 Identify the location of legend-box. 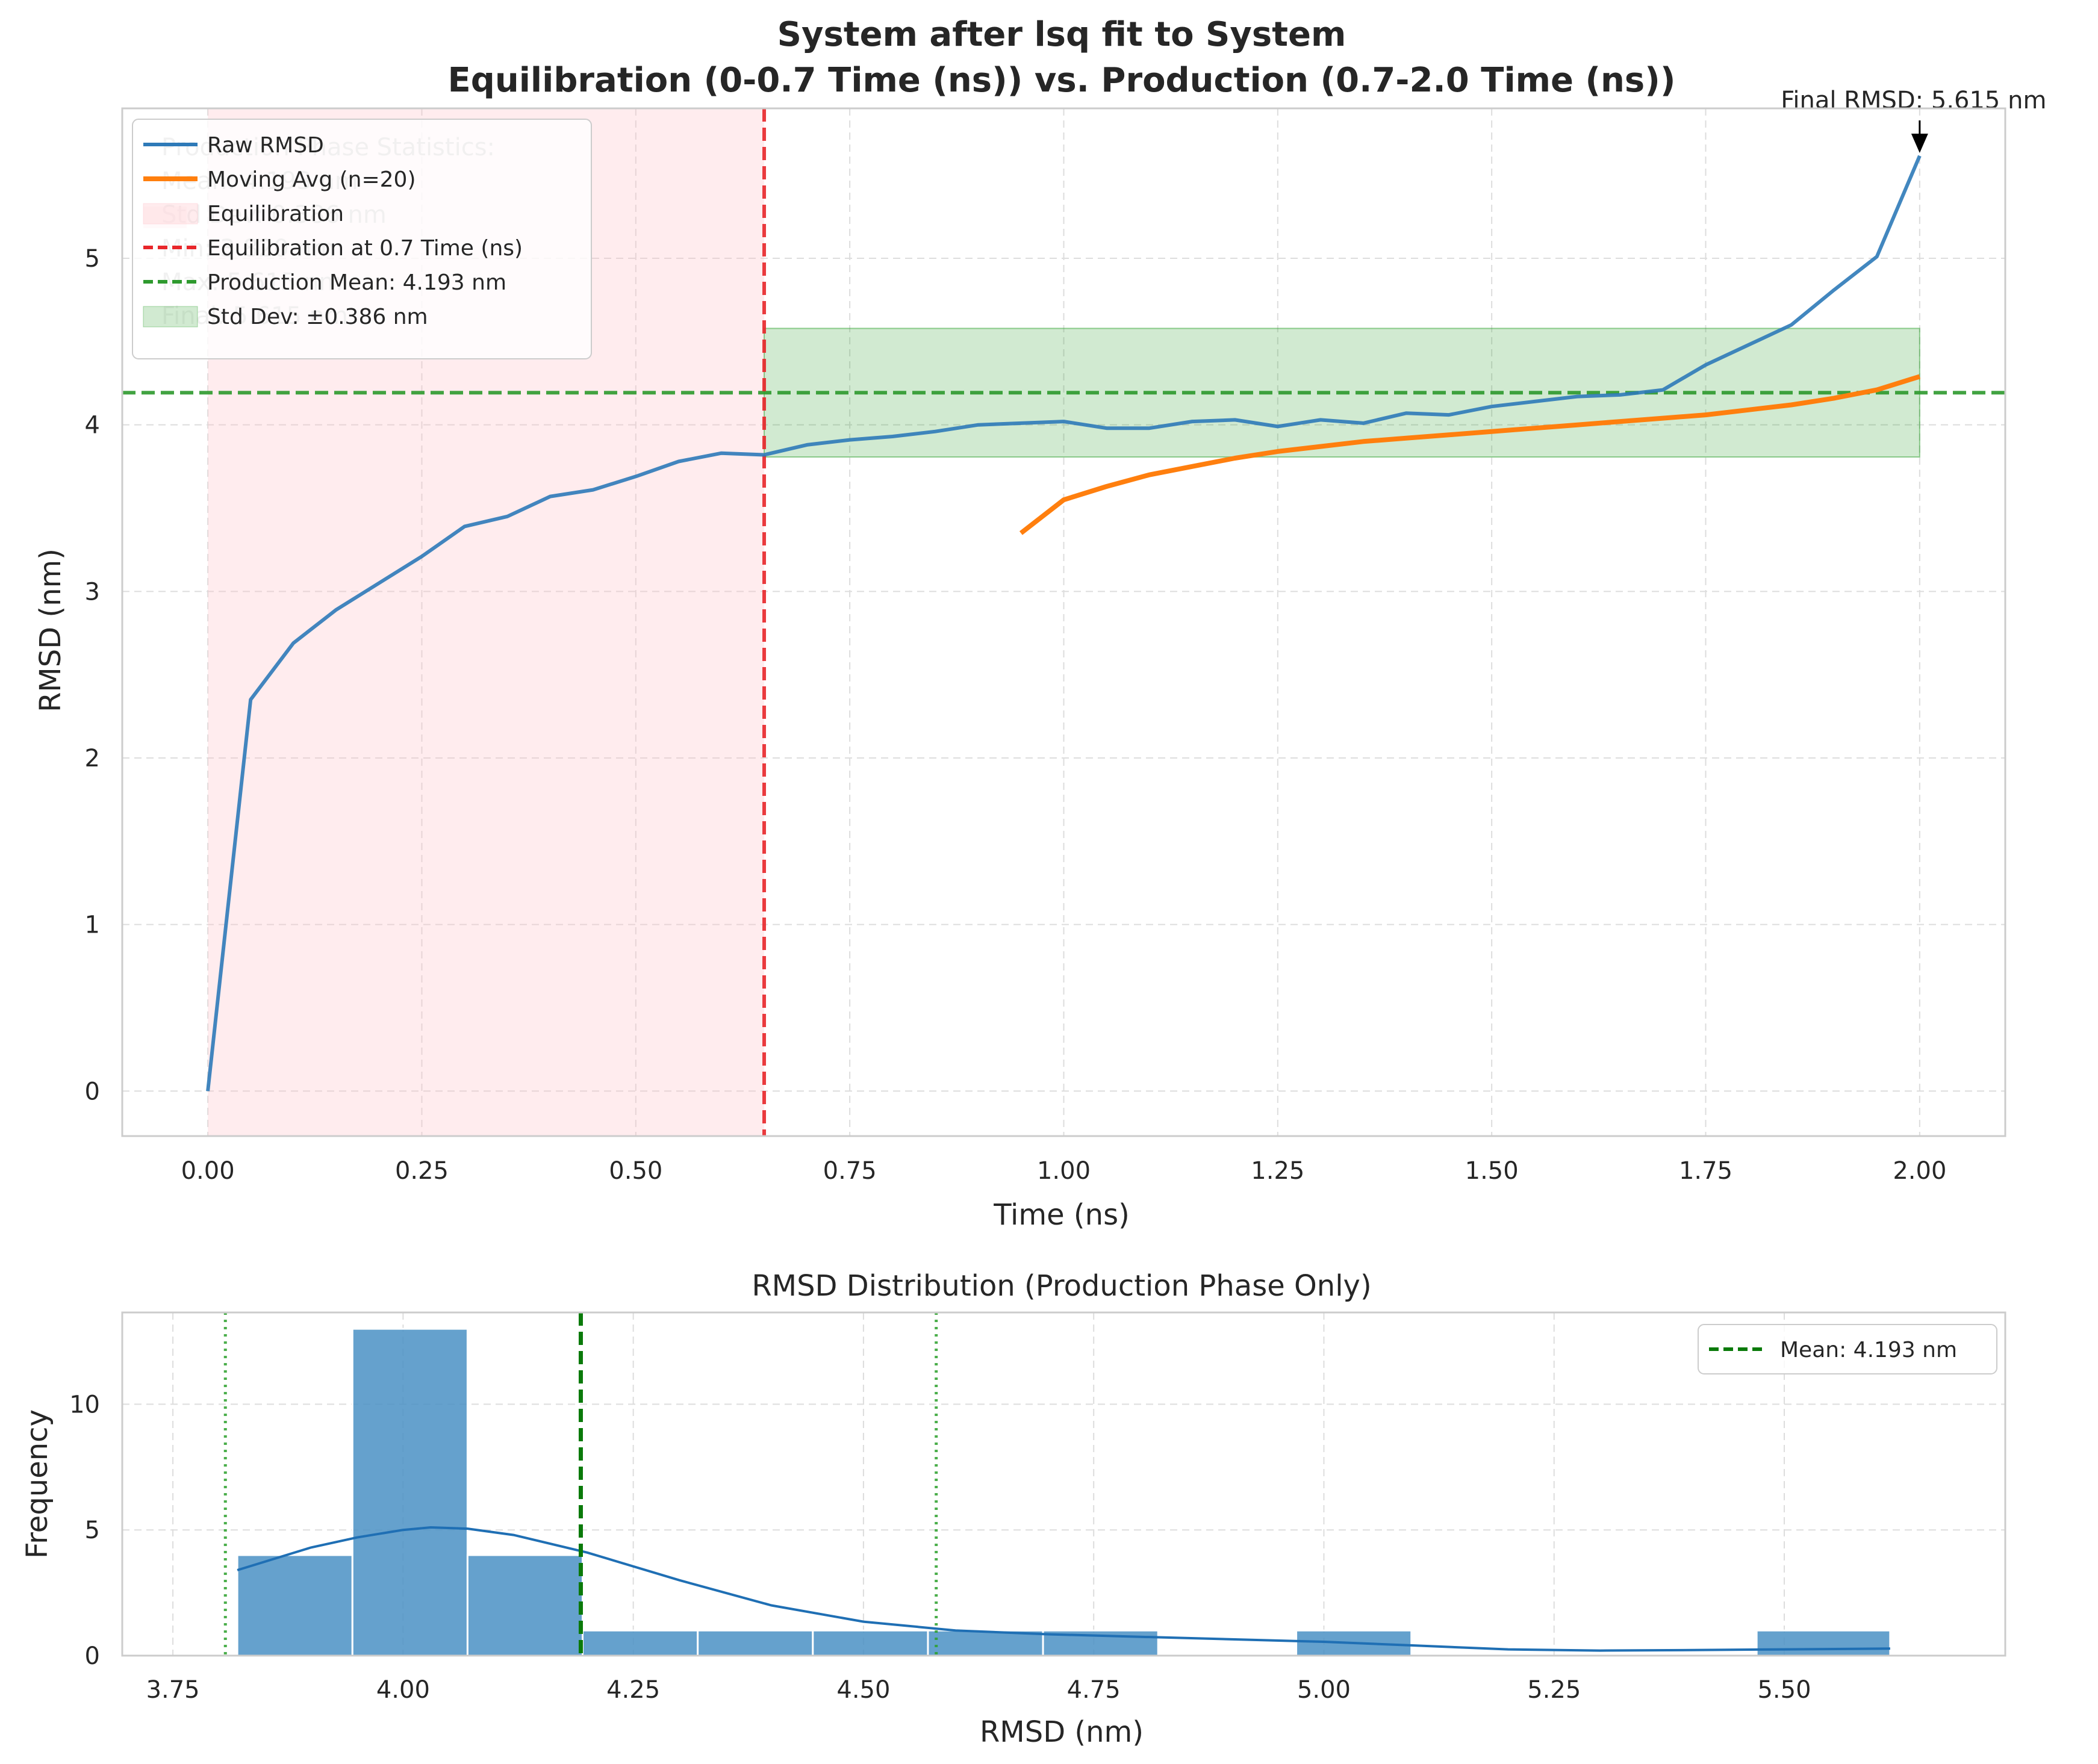
(362, 239).